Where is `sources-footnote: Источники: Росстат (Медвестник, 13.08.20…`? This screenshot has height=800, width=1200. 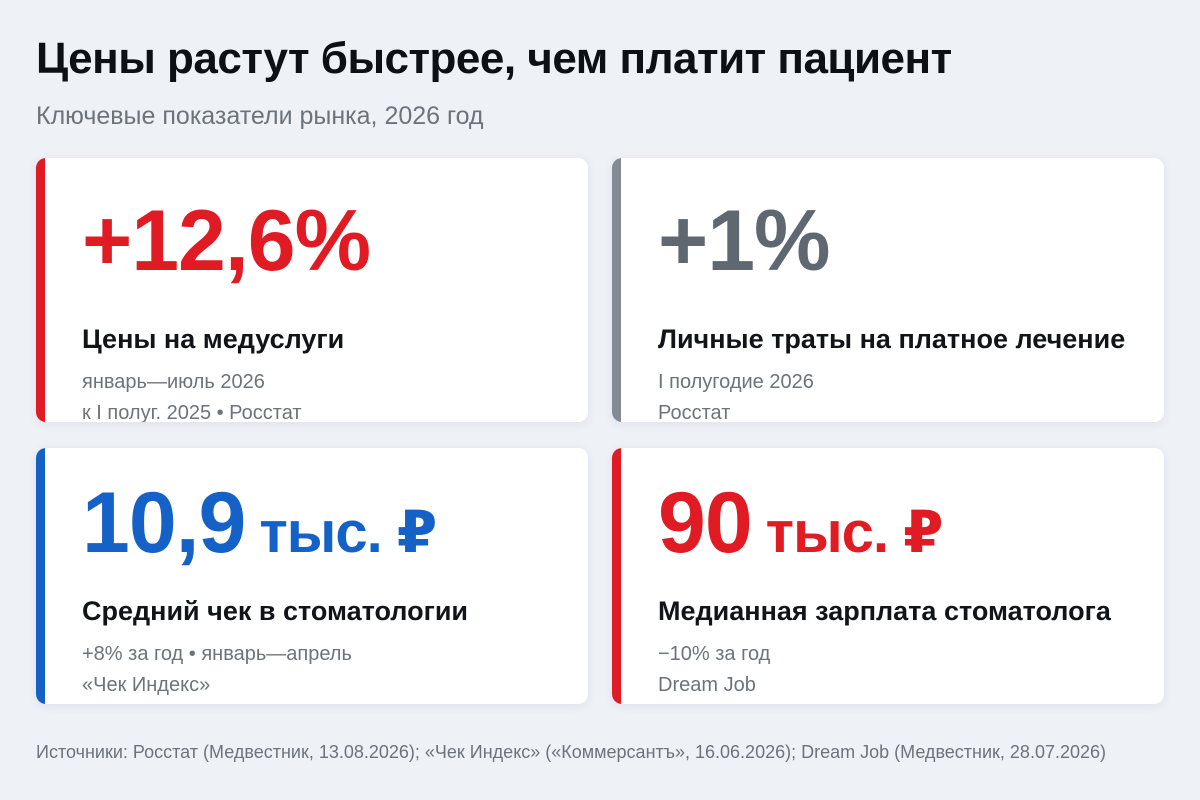 sources-footnote: Источники: Росстат (Медвестник, 13.08.20… is located at coordinates (571, 752).